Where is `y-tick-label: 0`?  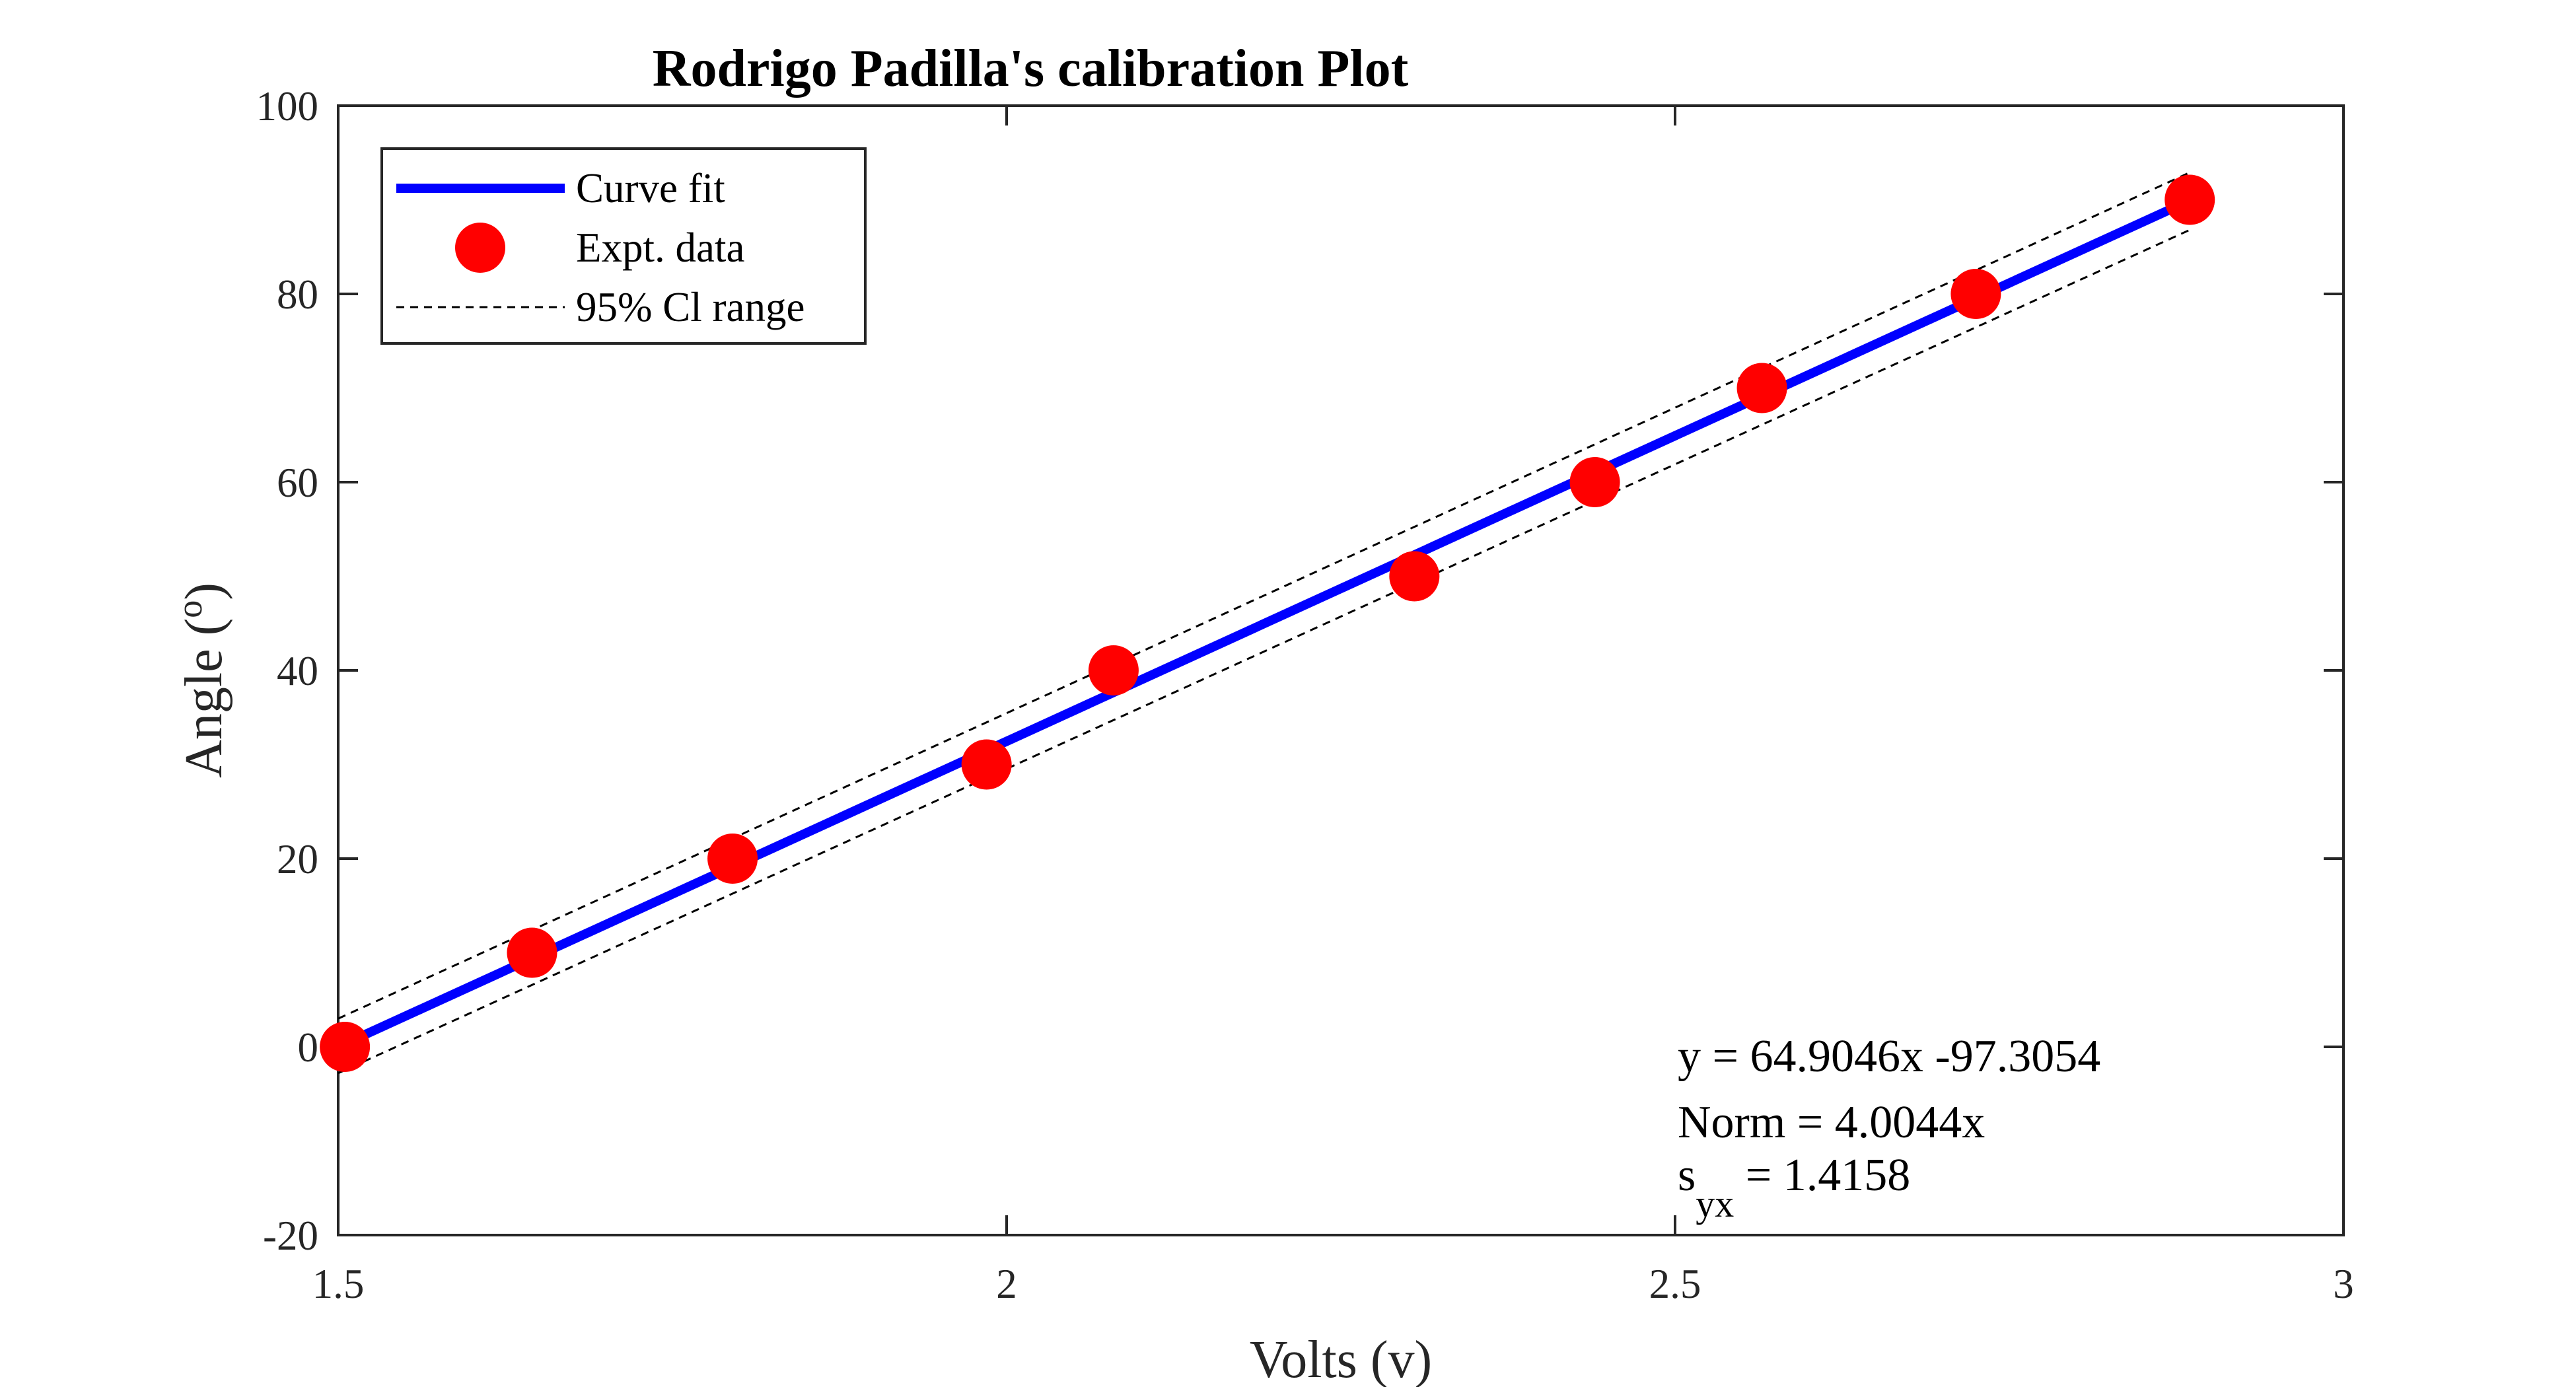
y-tick-label: 0 is located at coordinates (309, 1047).